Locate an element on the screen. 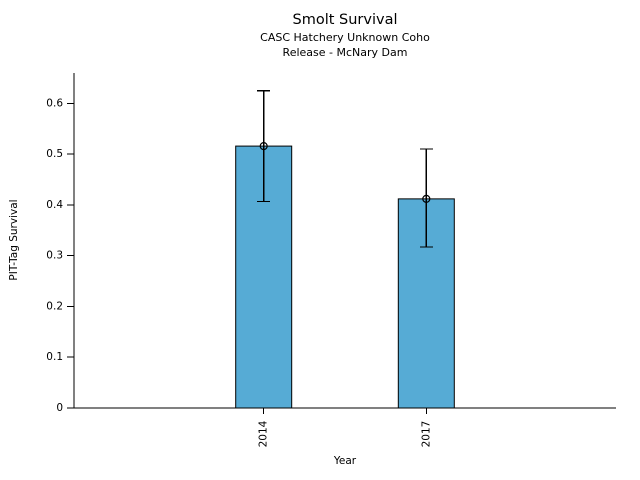 The image size is (640, 480). chart-title: Smolt Survival is located at coordinates (345, 20).